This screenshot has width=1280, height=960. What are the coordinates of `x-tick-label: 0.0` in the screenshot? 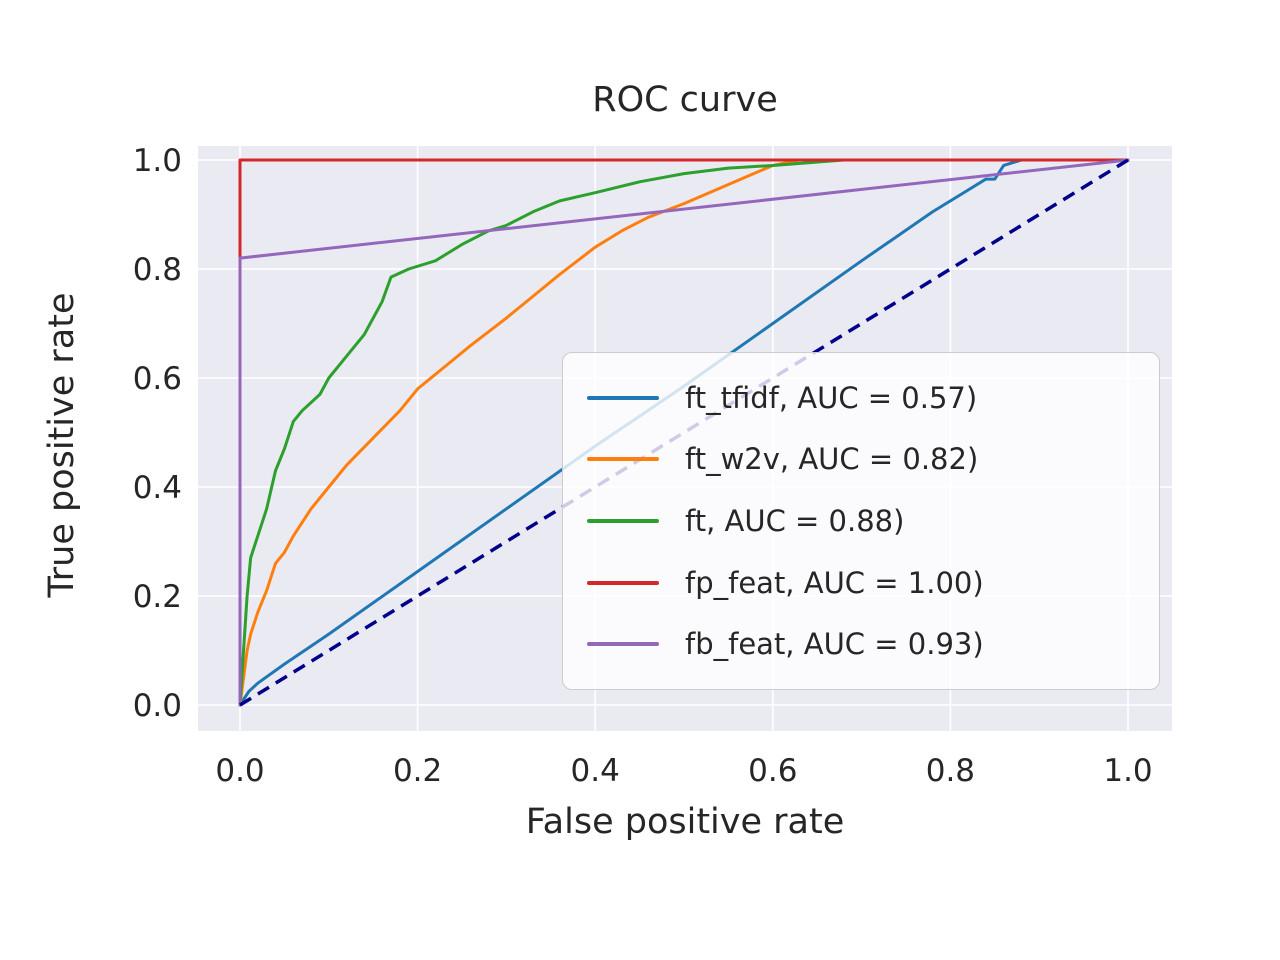 It's located at (239, 771).